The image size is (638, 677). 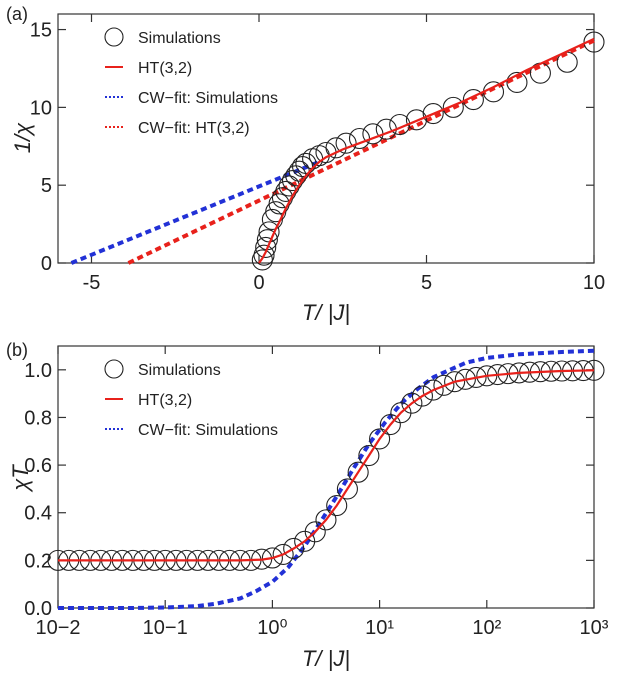 I want to click on x-tick-label: 5, so click(x=426, y=283).